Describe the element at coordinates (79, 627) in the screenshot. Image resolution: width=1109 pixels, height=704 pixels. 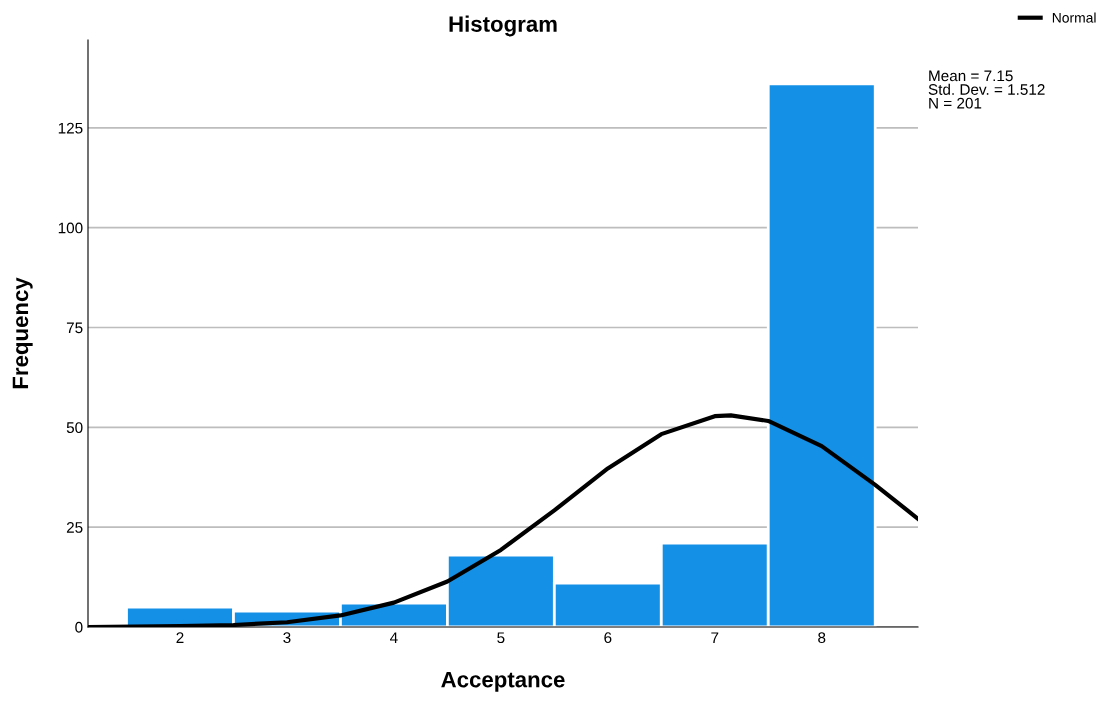
I see `y-tick-label: 0` at that location.